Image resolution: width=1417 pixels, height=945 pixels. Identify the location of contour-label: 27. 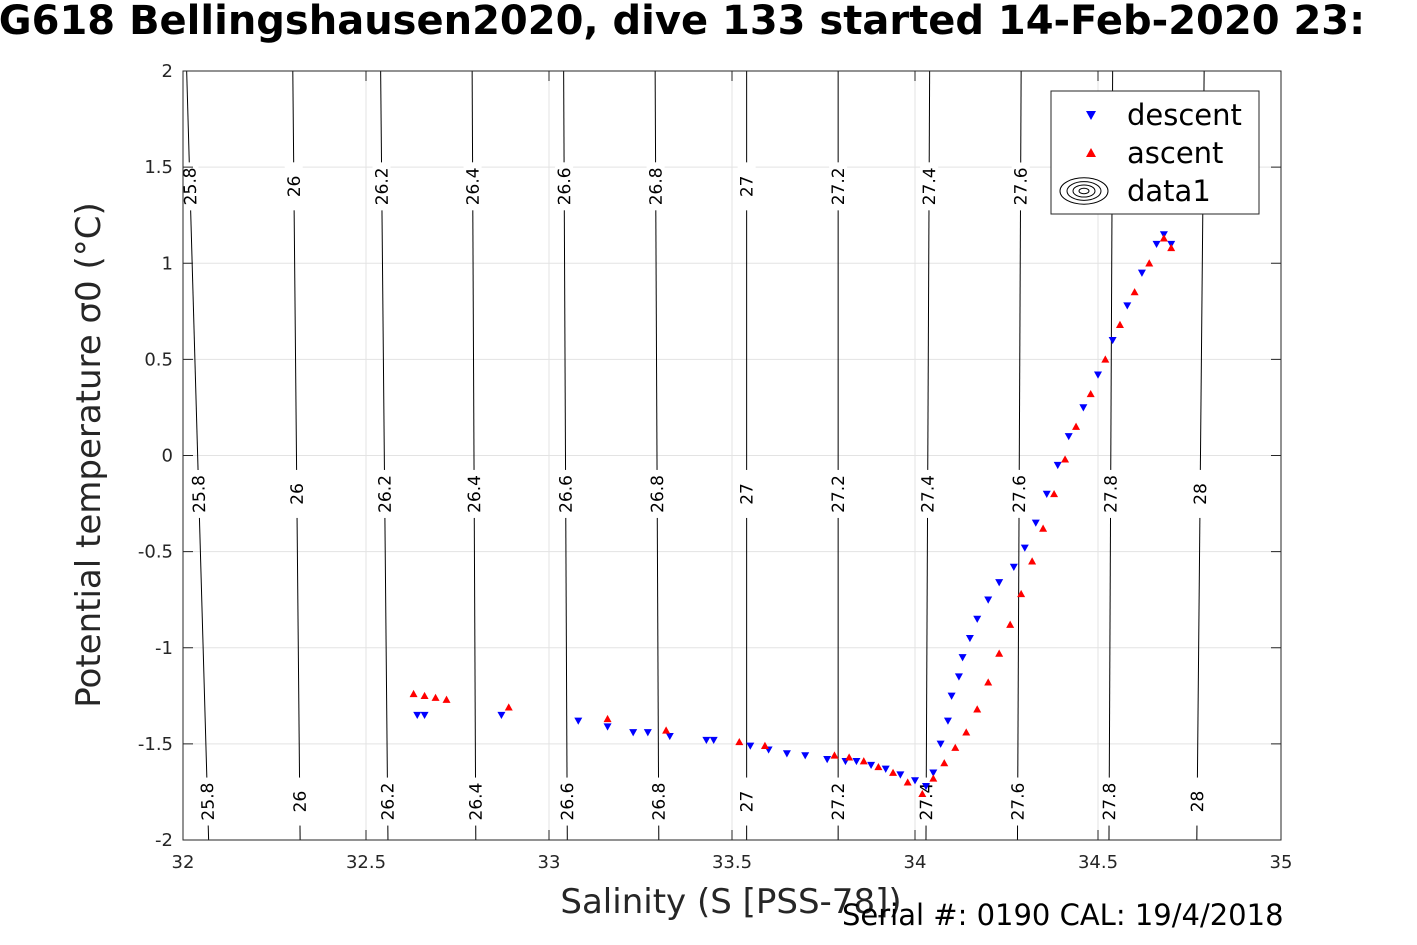
(748, 802).